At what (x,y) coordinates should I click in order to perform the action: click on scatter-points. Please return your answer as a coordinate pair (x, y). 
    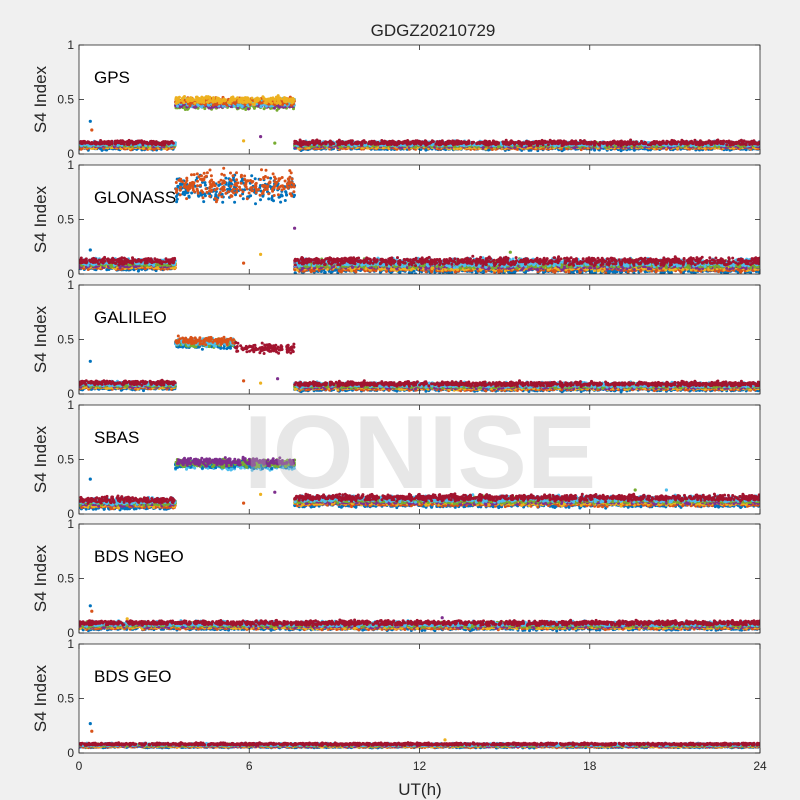
    Looking at the image, I should click on (419, 123).